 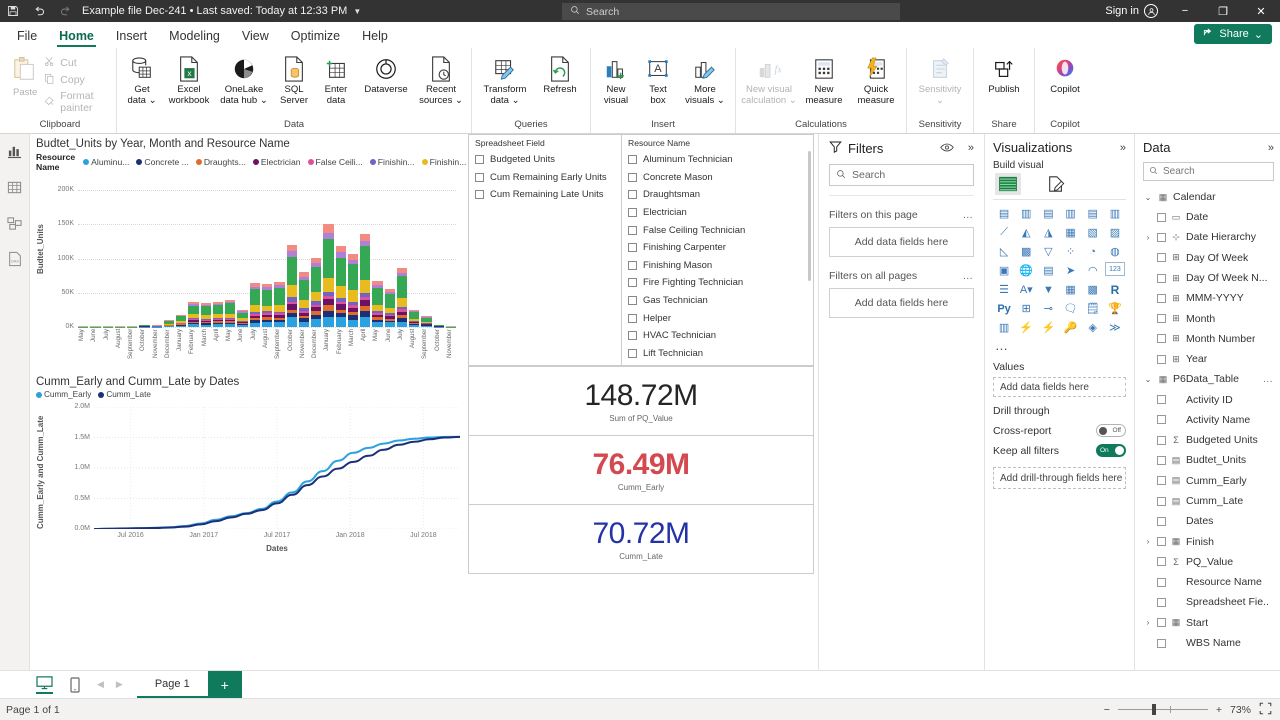 What do you see at coordinates (720, 195) in the screenshot?
I see `slicer-item: Draughtsman` at bounding box center [720, 195].